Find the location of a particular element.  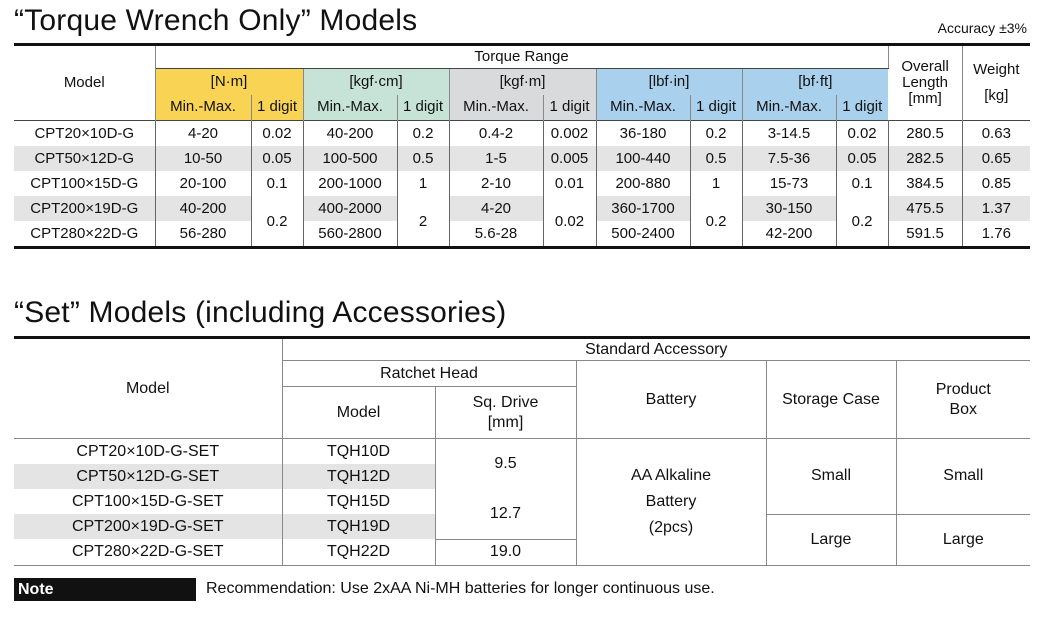

cell-model: CPT50×12D-G is located at coordinates (85, 158).